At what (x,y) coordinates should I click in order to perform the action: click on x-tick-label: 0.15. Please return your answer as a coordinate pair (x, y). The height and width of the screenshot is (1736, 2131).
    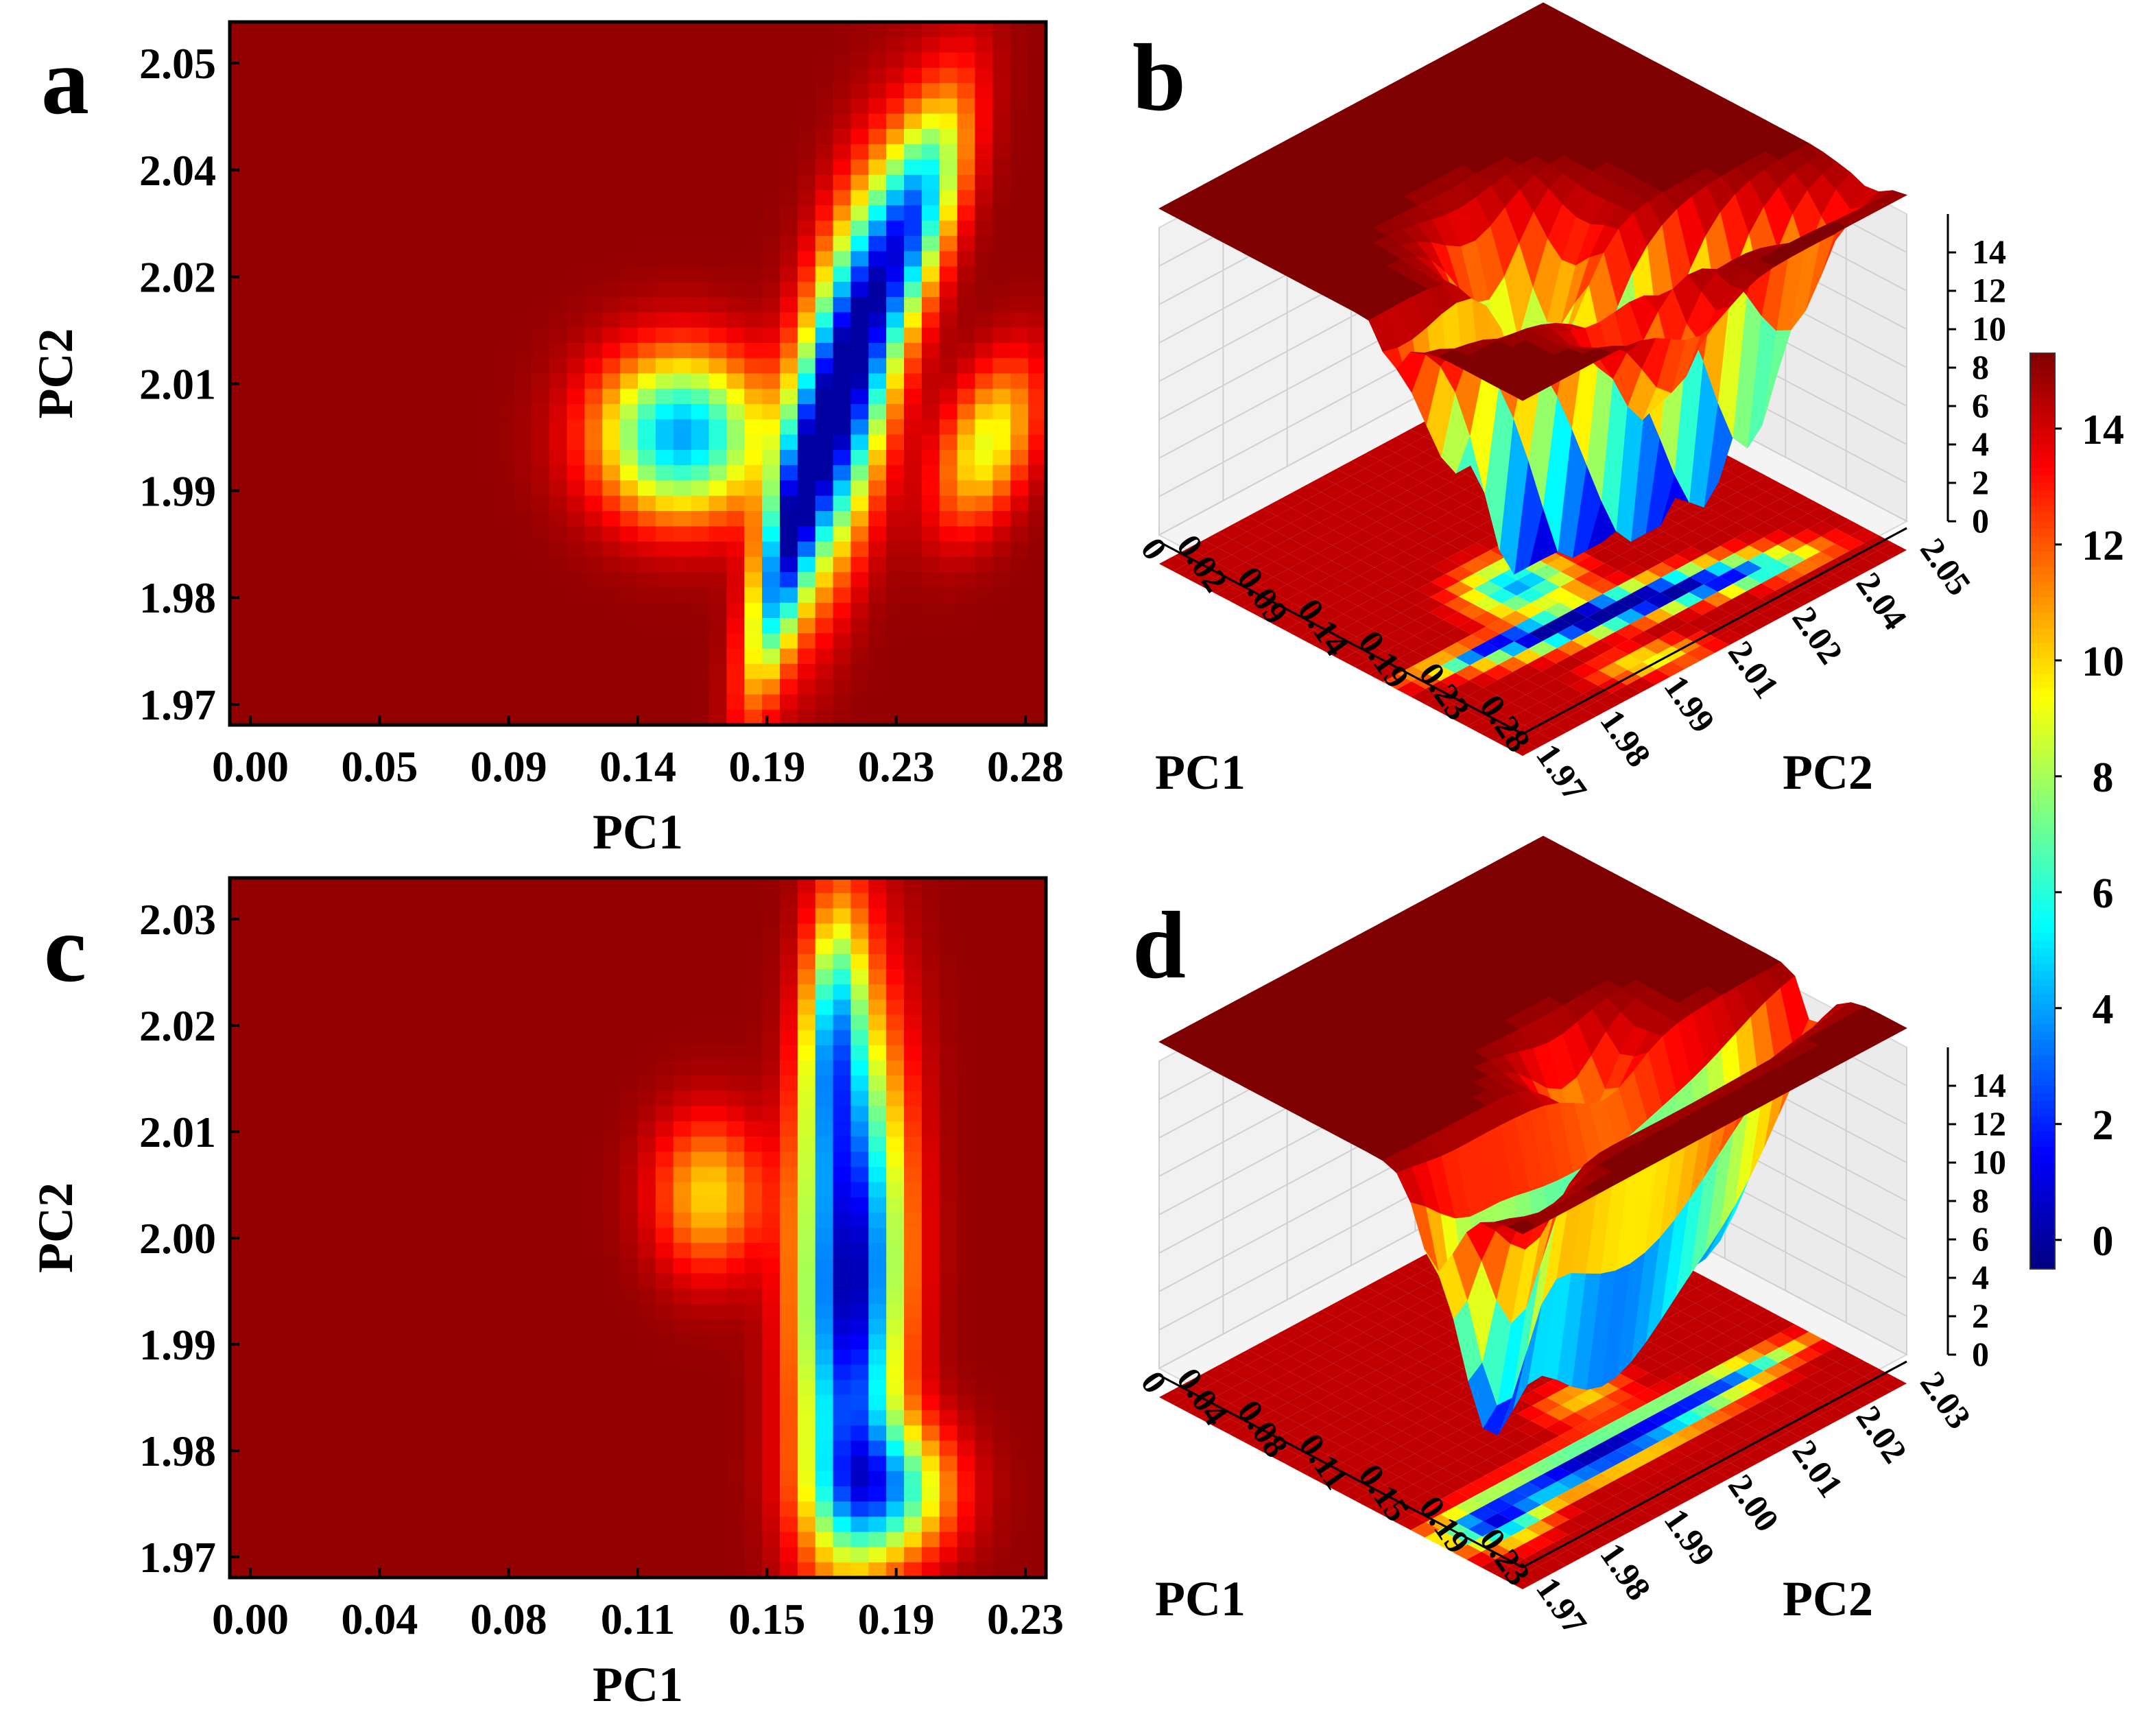
    Looking at the image, I should click on (766, 1619).